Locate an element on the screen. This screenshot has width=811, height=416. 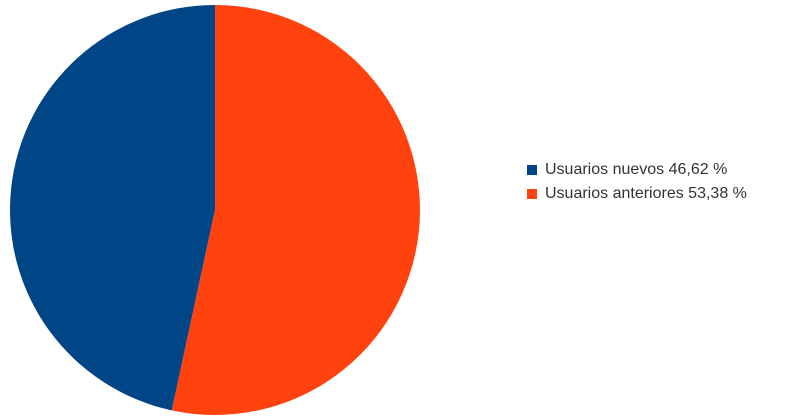
legend-item-usuarios-anteriores: Usuarios anteriores 53,38 % is located at coordinates (667, 194).